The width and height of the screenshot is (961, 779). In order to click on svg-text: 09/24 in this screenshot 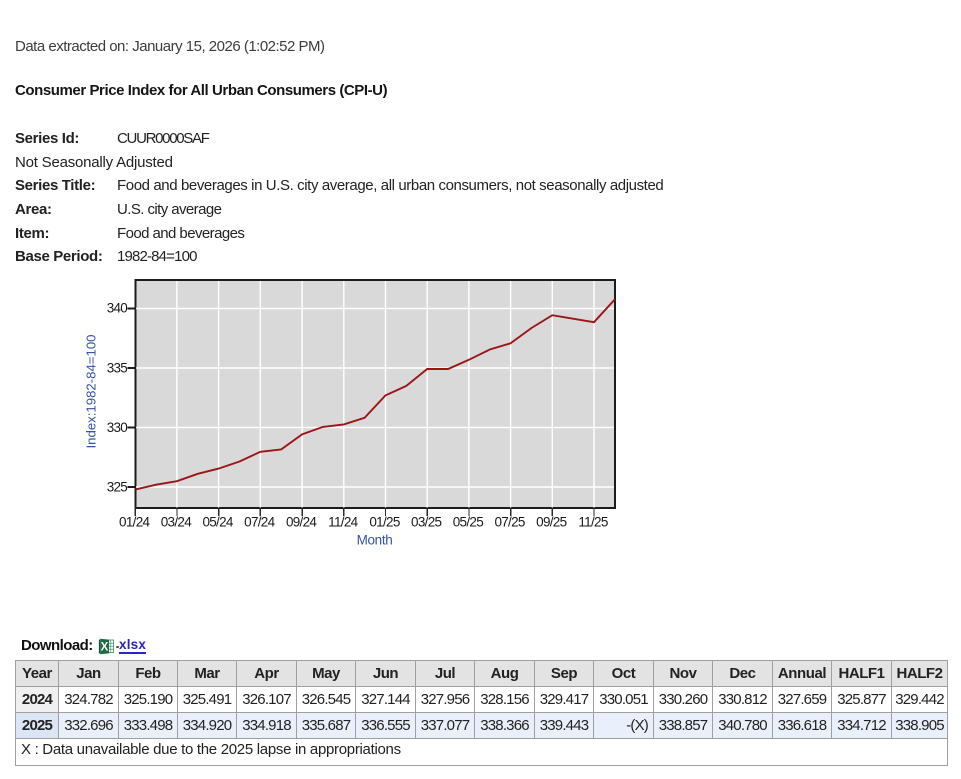, I will do `click(301, 521)`.